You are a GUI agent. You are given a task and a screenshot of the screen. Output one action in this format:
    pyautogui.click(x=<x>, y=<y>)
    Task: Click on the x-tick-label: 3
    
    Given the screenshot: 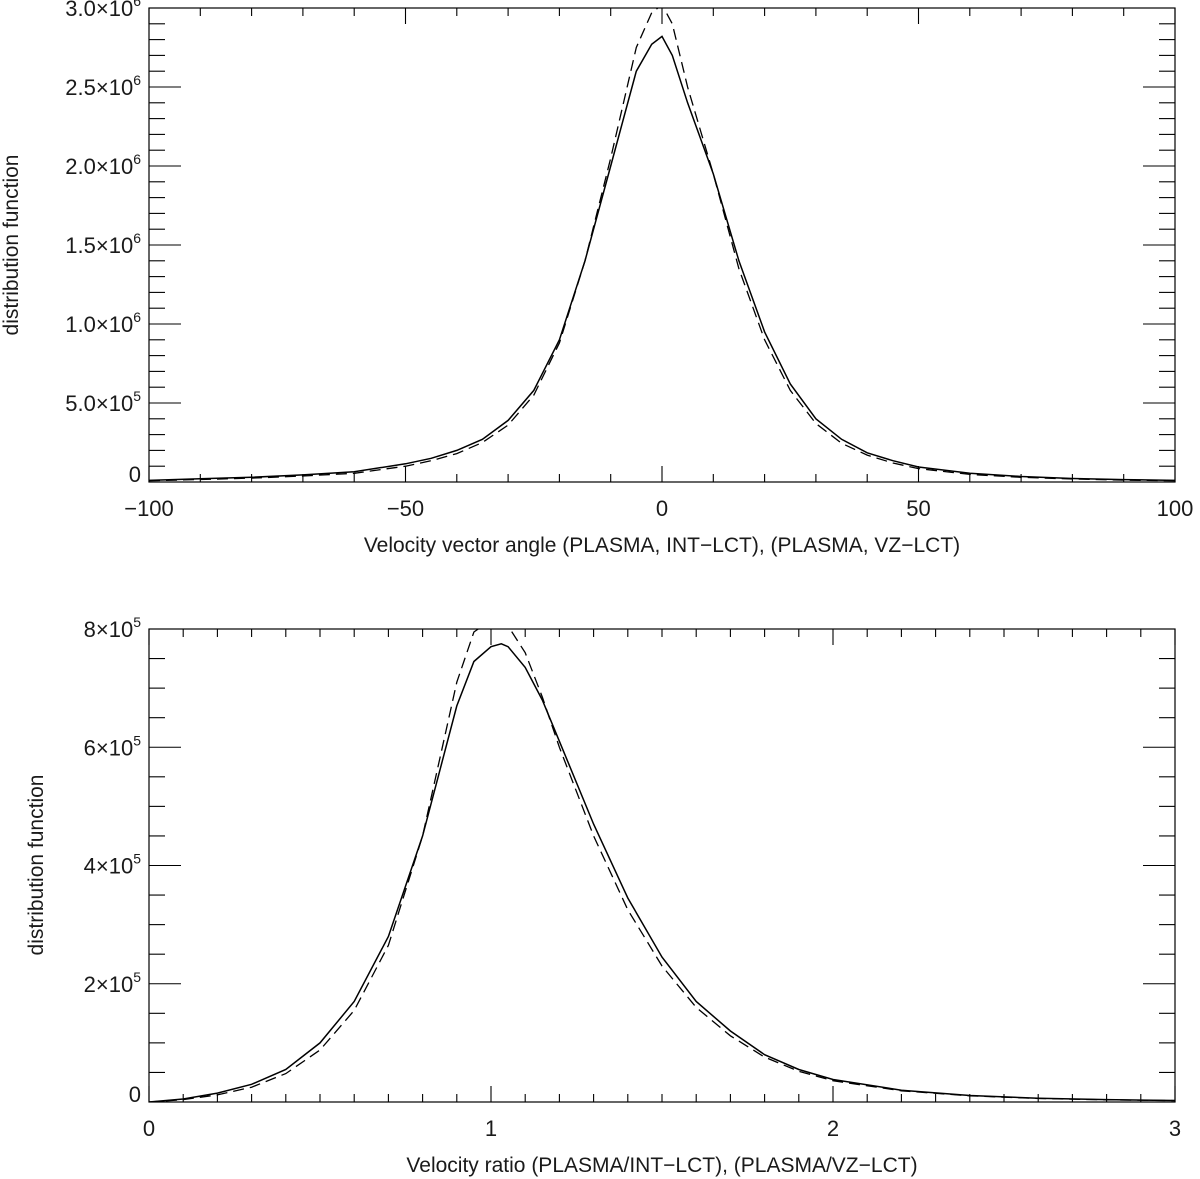 What is the action you would take?
    pyautogui.click(x=1175, y=1128)
    